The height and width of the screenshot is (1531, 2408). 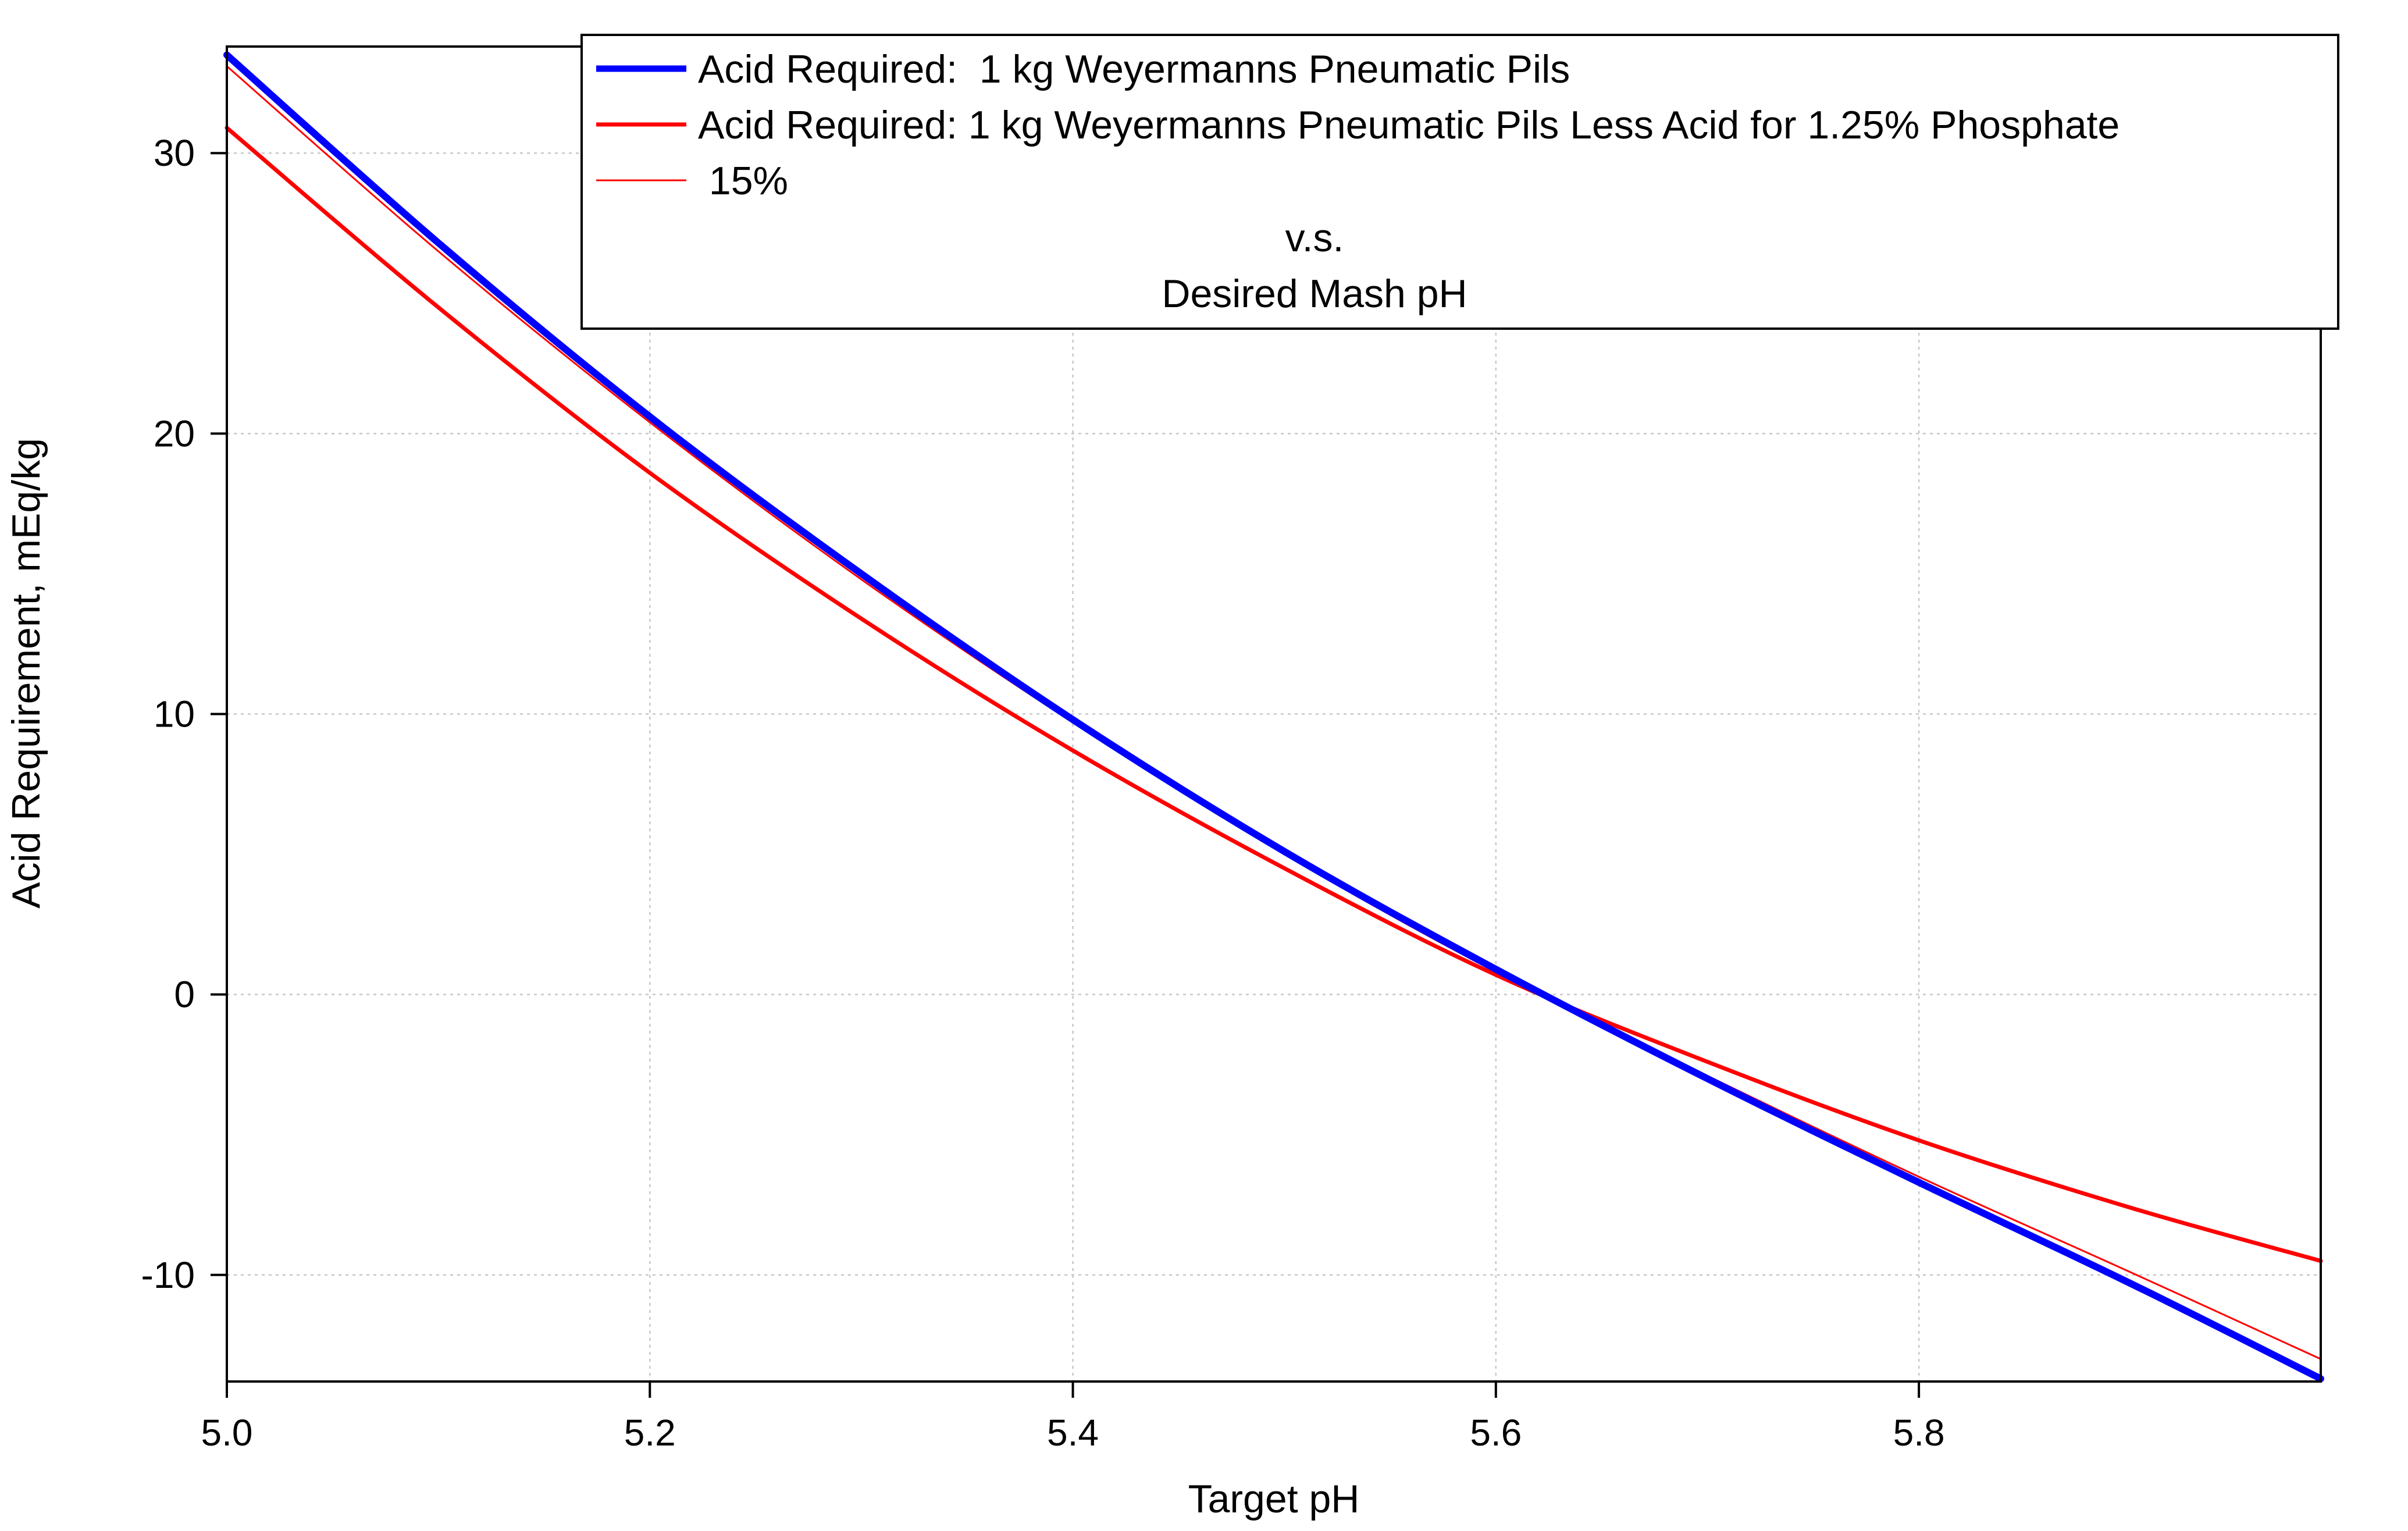 I want to click on legend-caption-1: v.s., so click(x=1314, y=238).